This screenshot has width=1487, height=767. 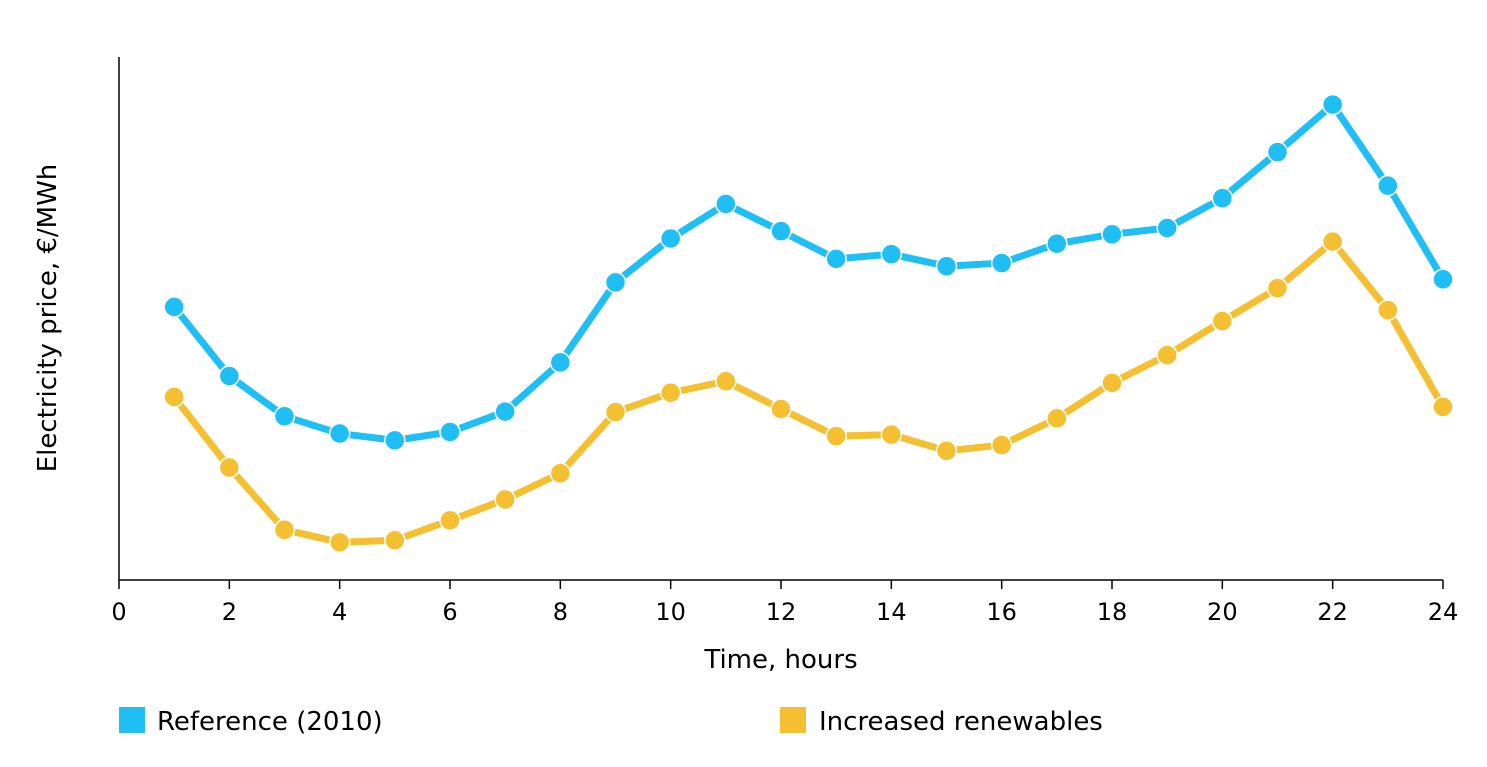 What do you see at coordinates (780, 660) in the screenshot?
I see `x-axis-title: Time, hours` at bounding box center [780, 660].